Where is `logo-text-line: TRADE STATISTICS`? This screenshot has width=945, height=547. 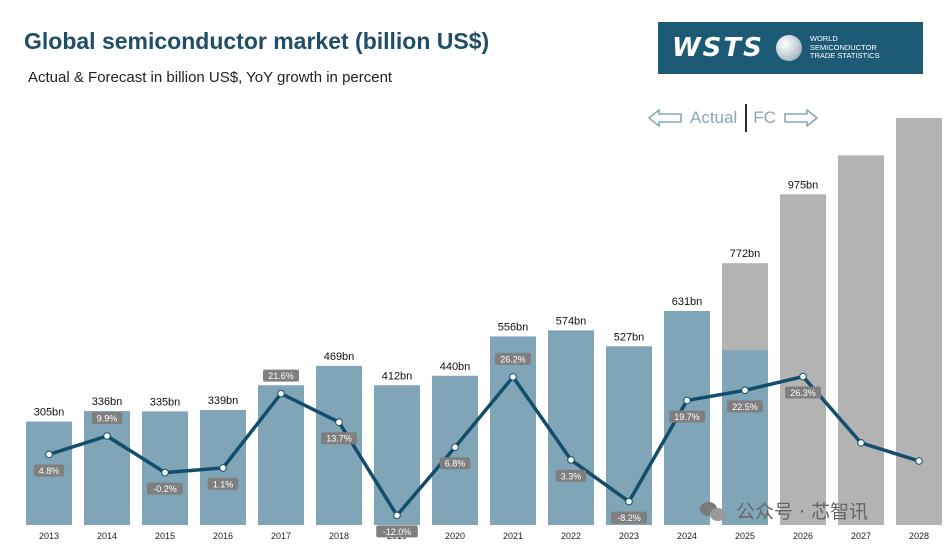
logo-text-line: TRADE STATISTICS is located at coordinates (844, 56).